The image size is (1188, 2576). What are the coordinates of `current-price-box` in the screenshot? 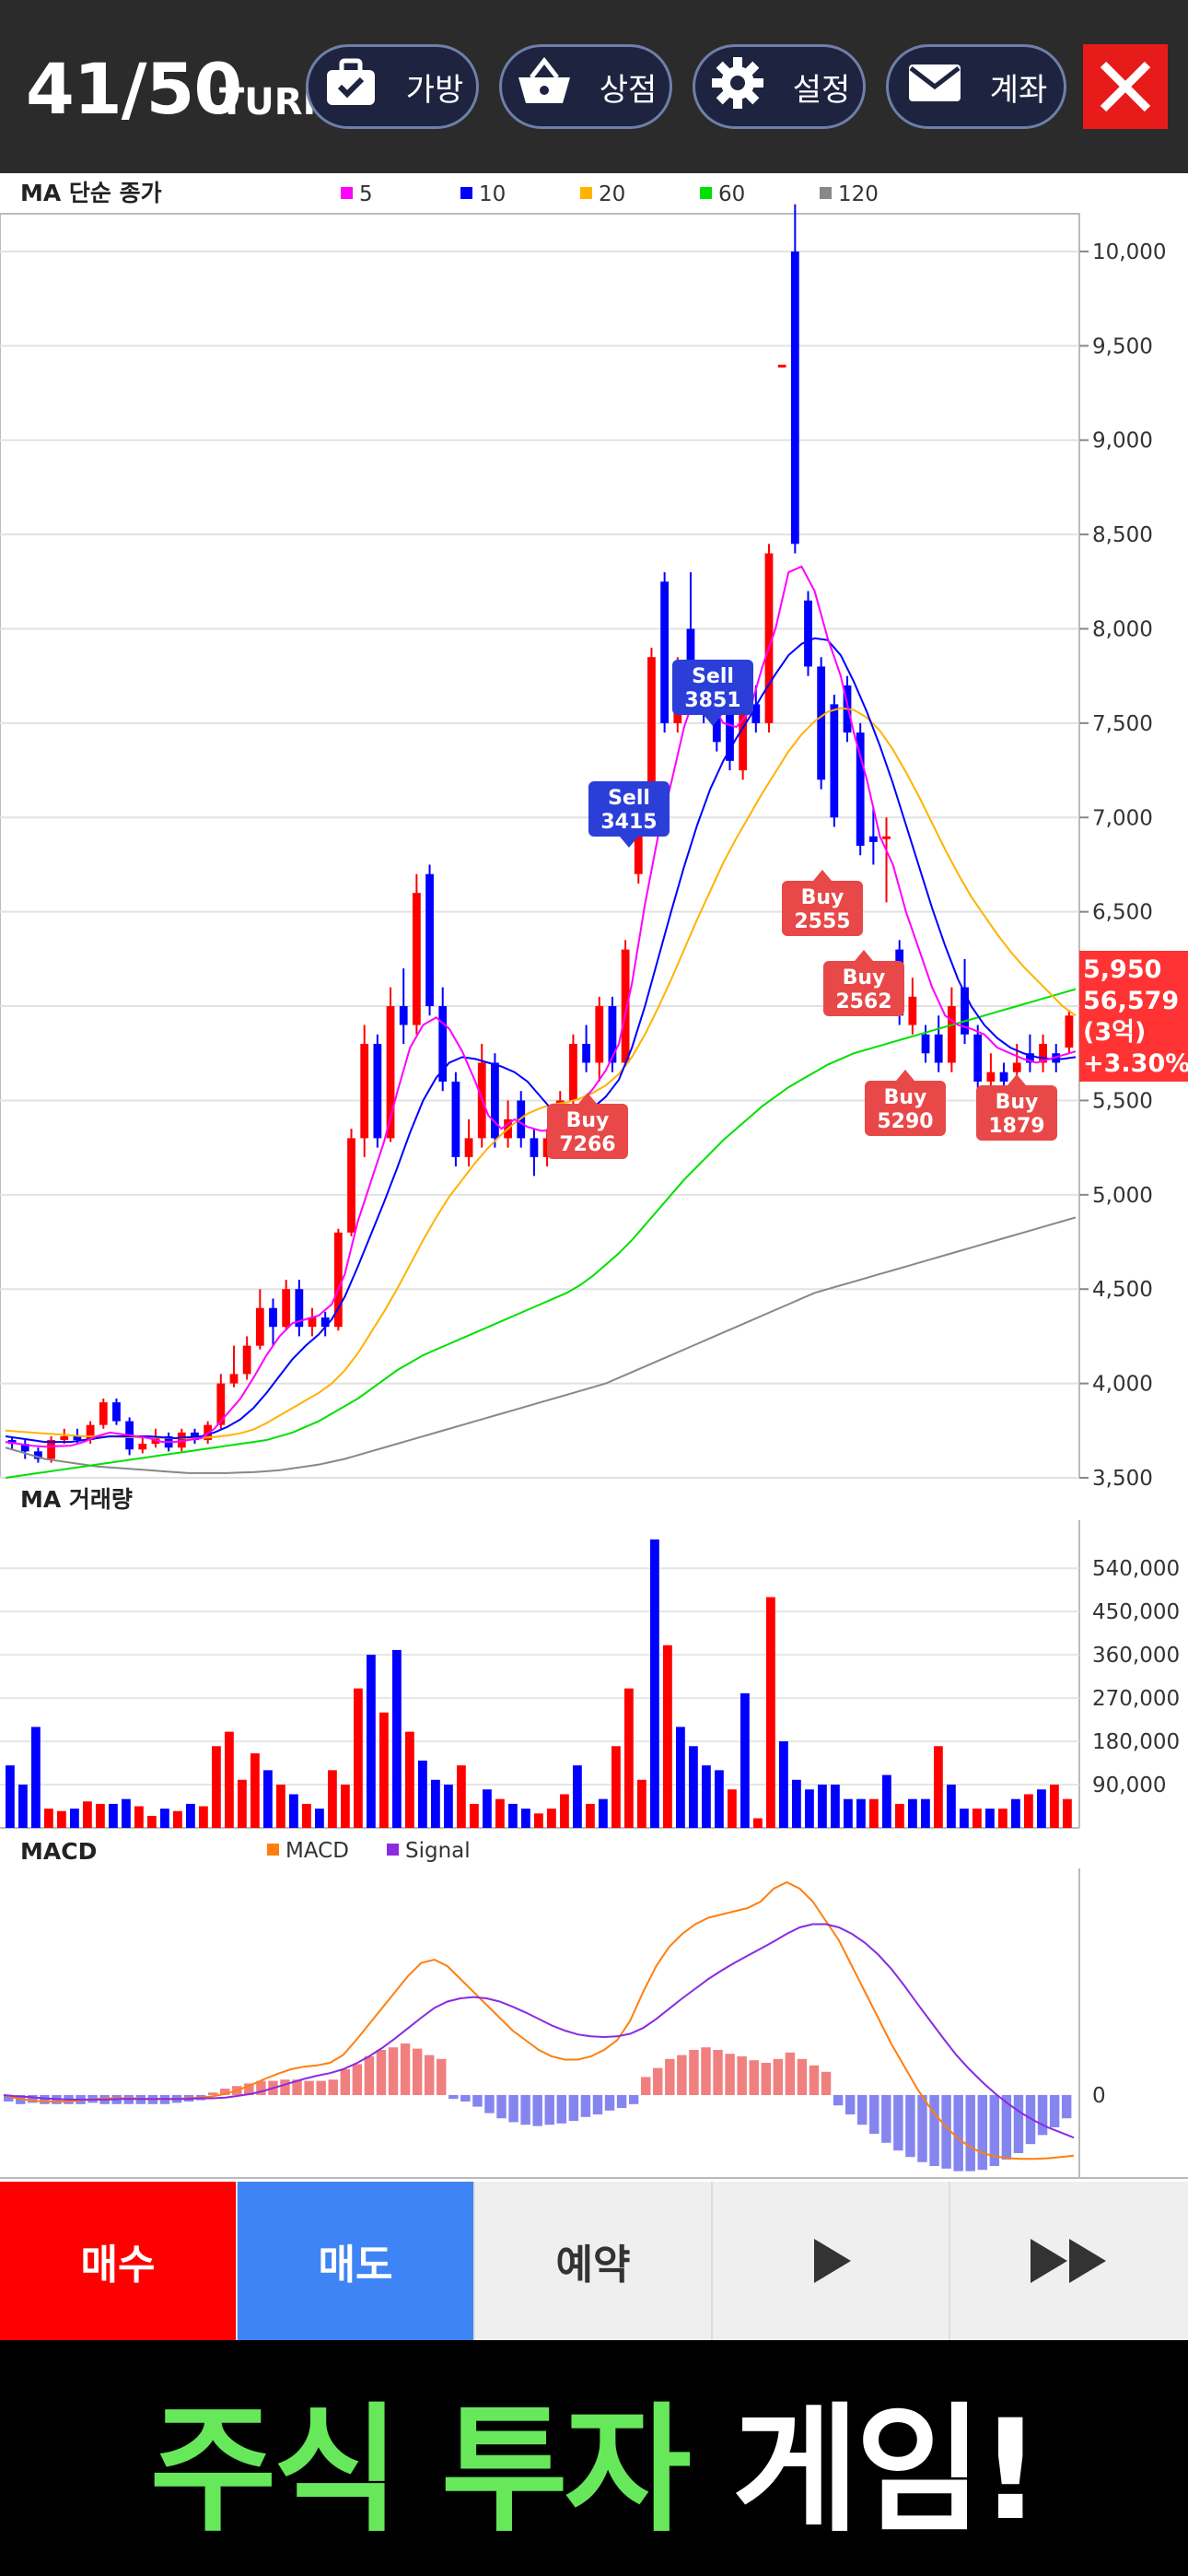 It's located at (1133, 1016).